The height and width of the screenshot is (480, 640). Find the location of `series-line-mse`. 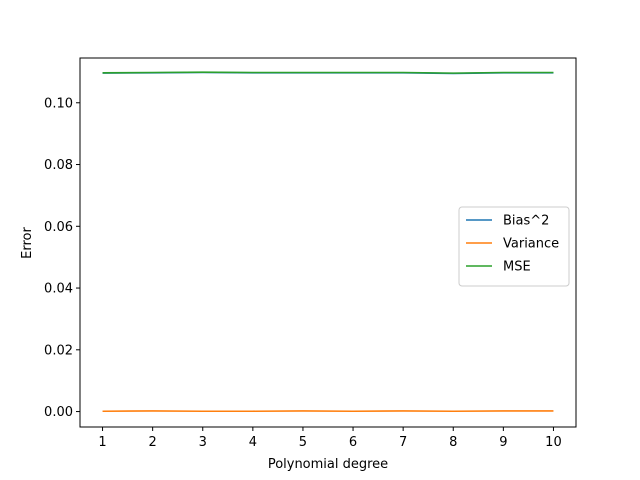

series-line-mse is located at coordinates (328, 72).